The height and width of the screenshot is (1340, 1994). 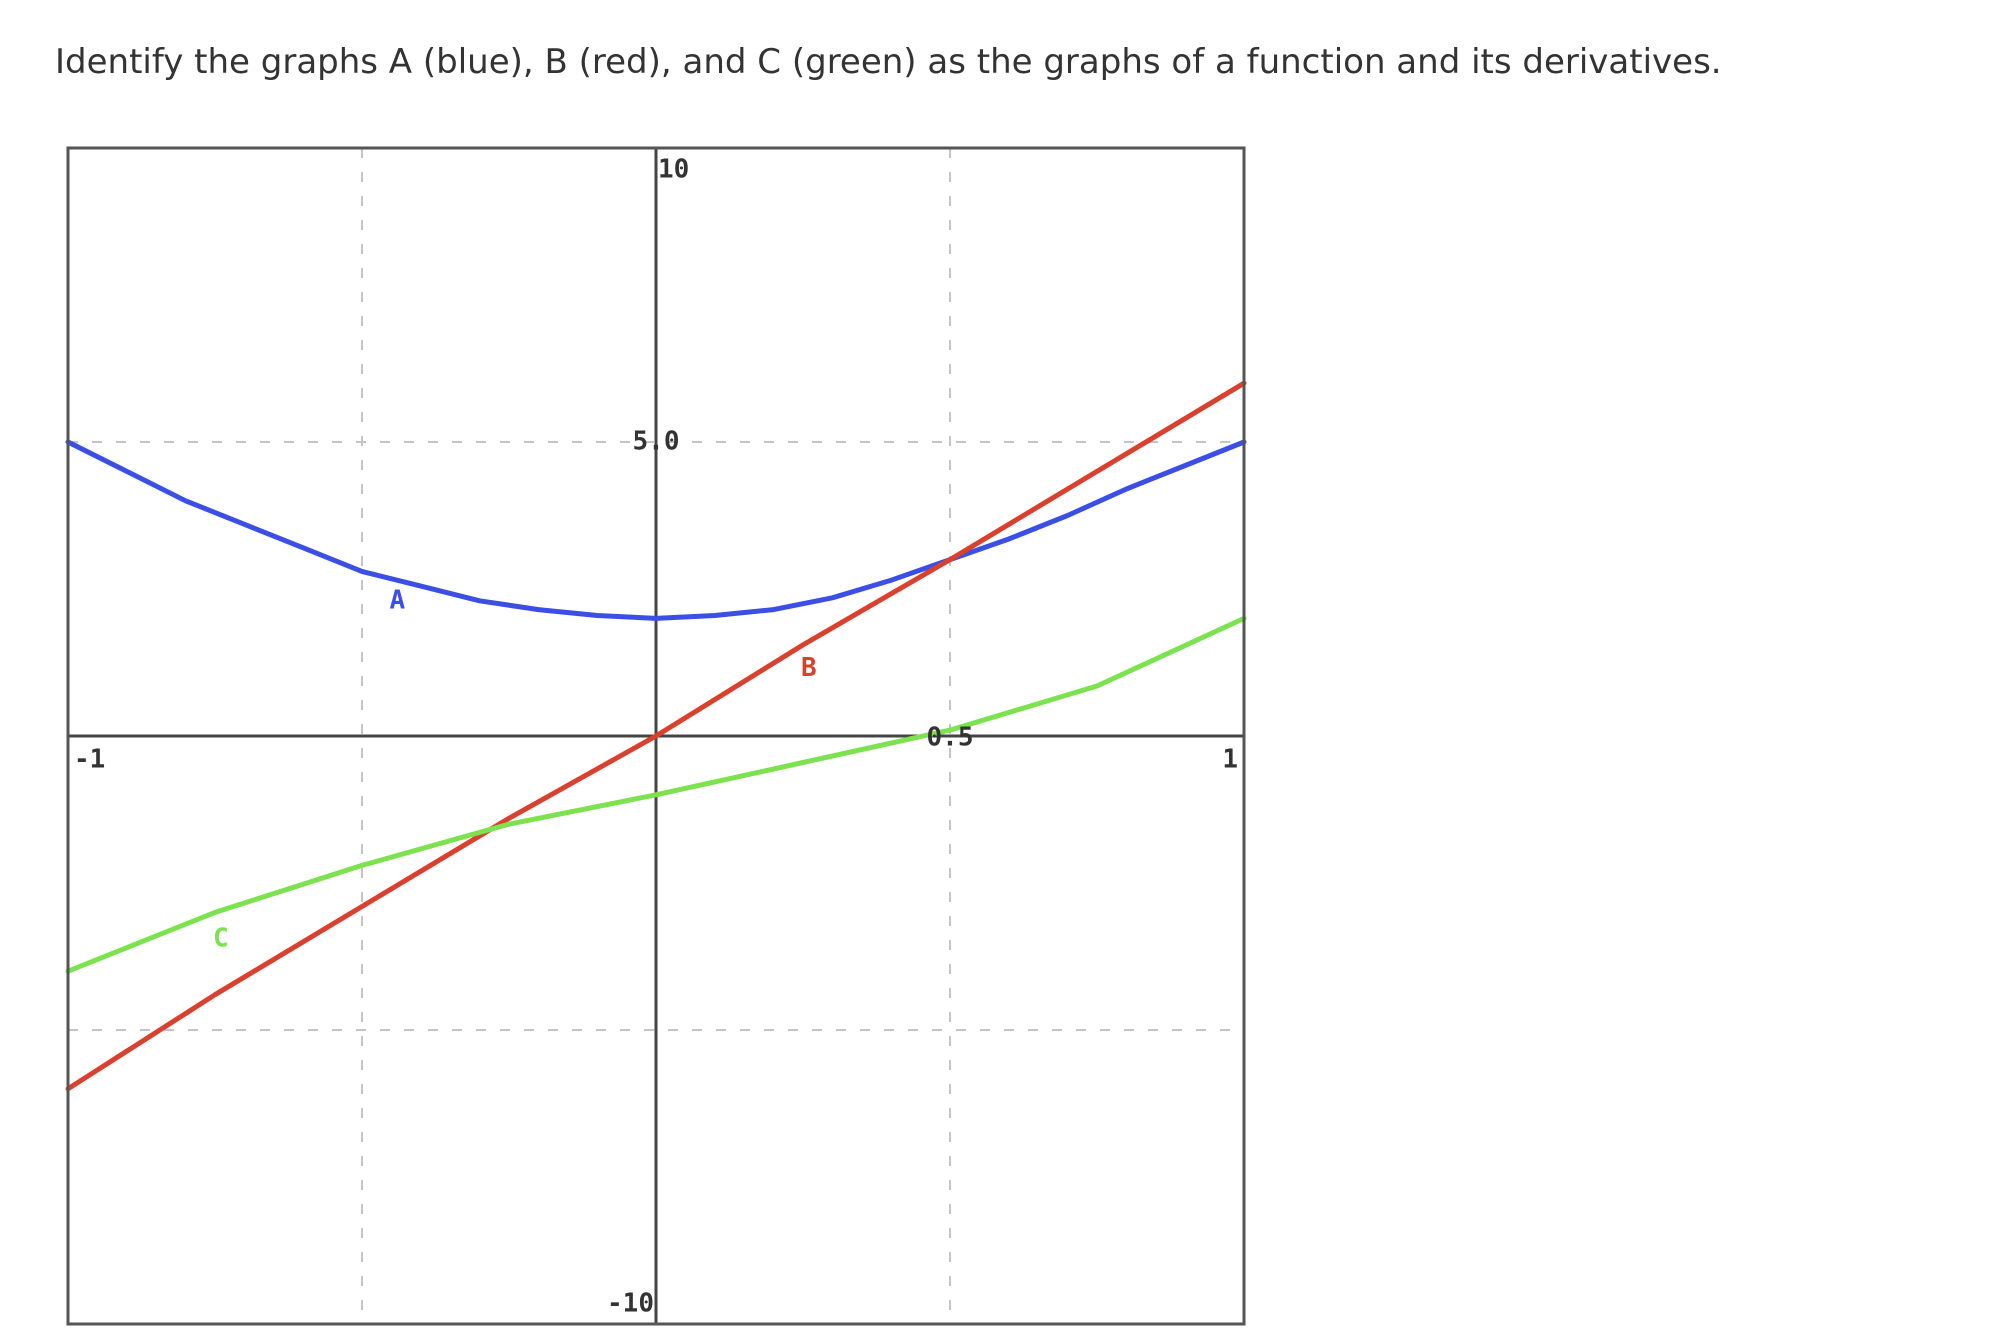 What do you see at coordinates (809, 668) in the screenshot?
I see `series-B-label: B` at bounding box center [809, 668].